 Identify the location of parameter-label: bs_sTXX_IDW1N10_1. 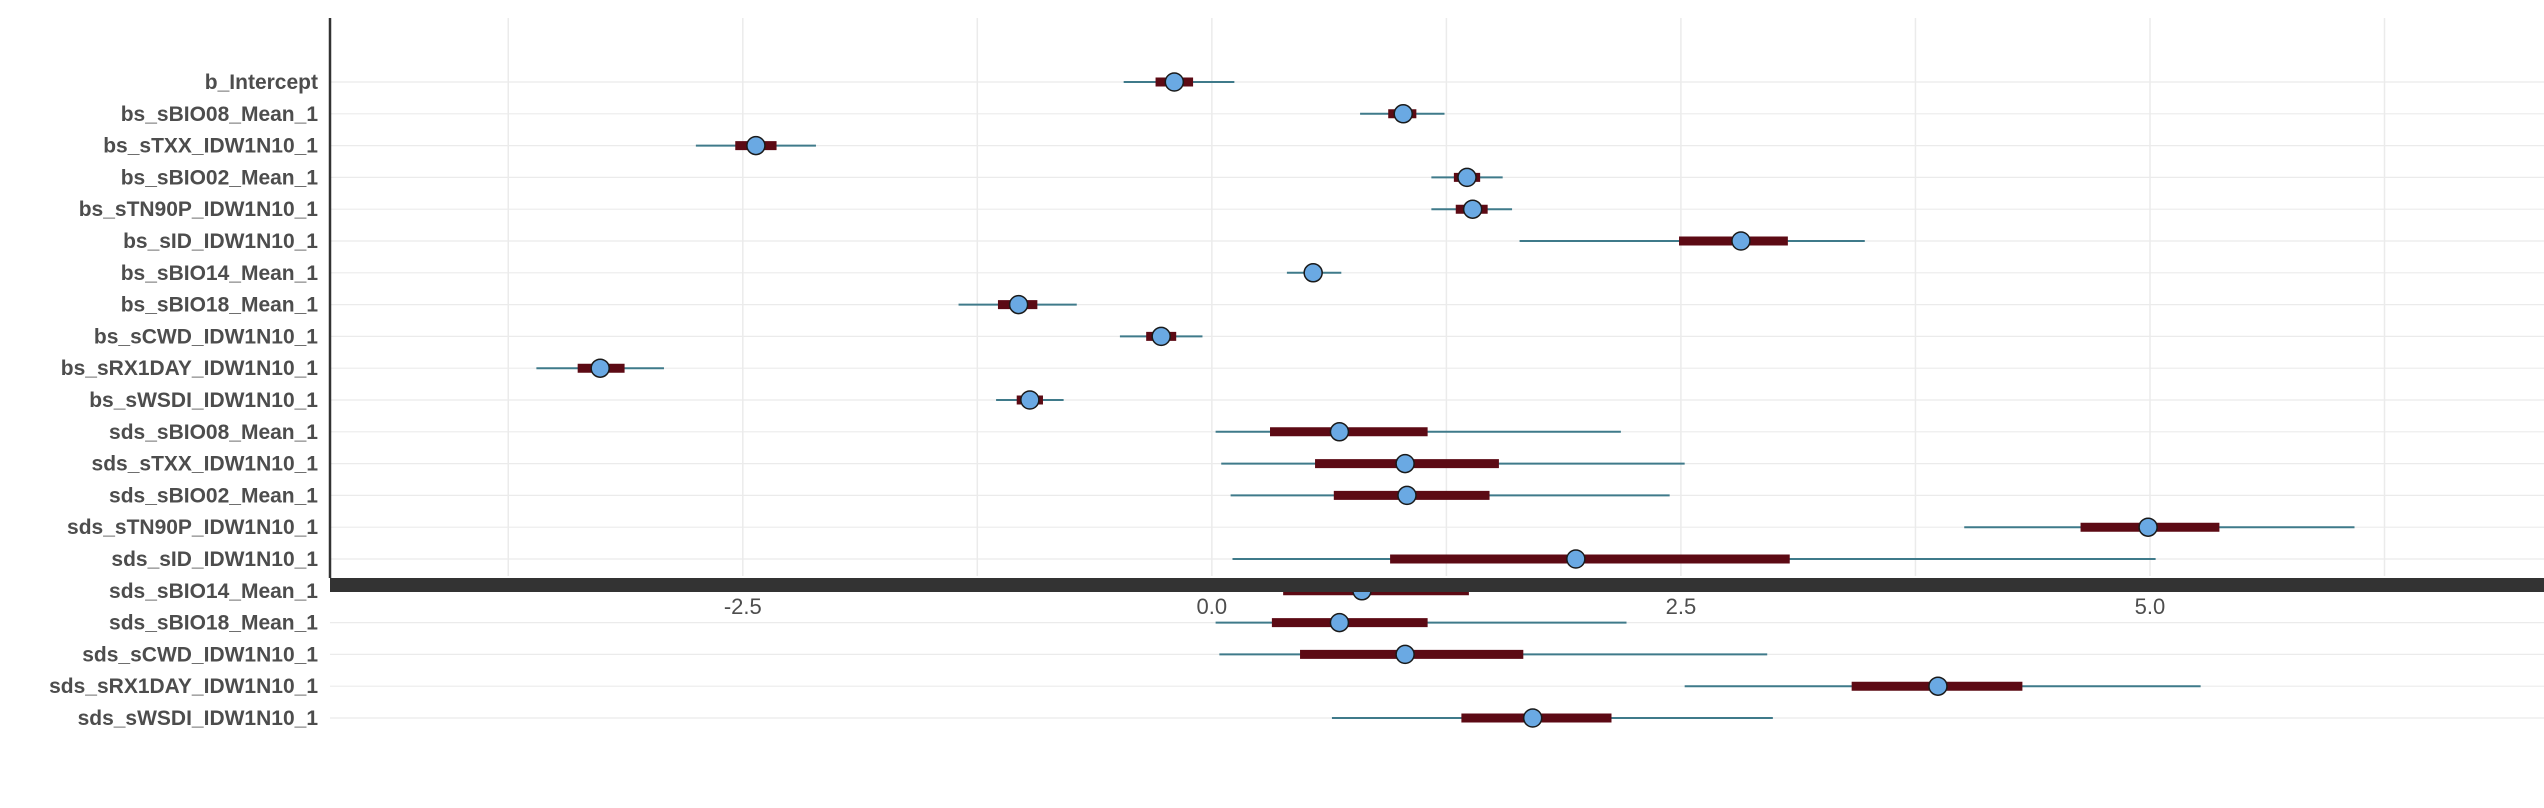
(210, 146).